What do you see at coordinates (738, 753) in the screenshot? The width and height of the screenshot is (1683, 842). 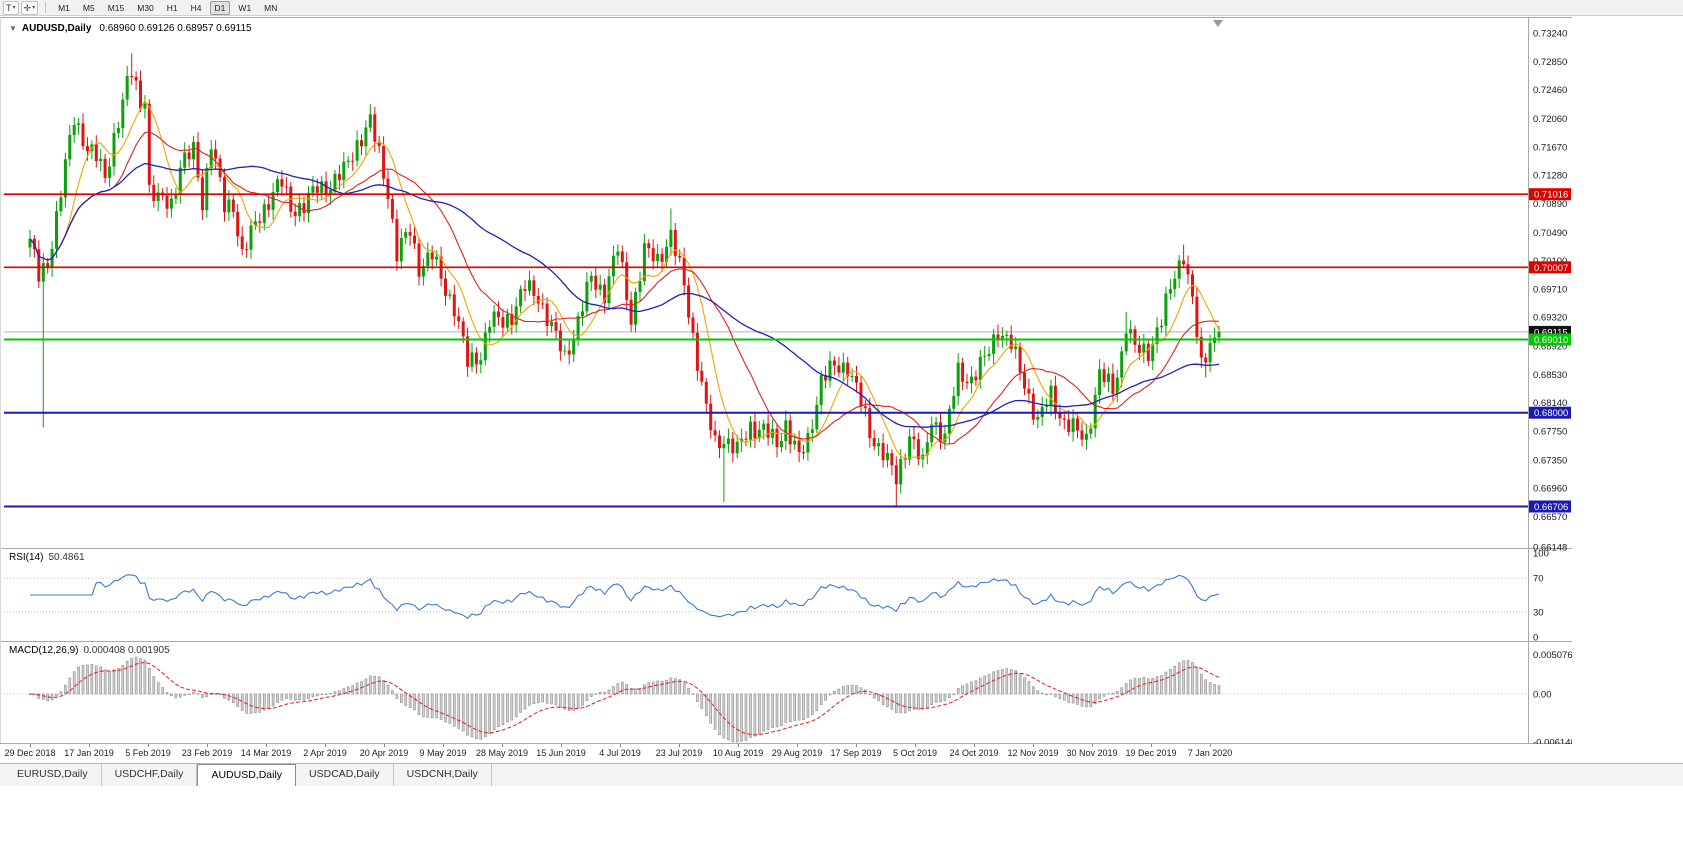 I see `date-label: 10 Aug 2019` at bounding box center [738, 753].